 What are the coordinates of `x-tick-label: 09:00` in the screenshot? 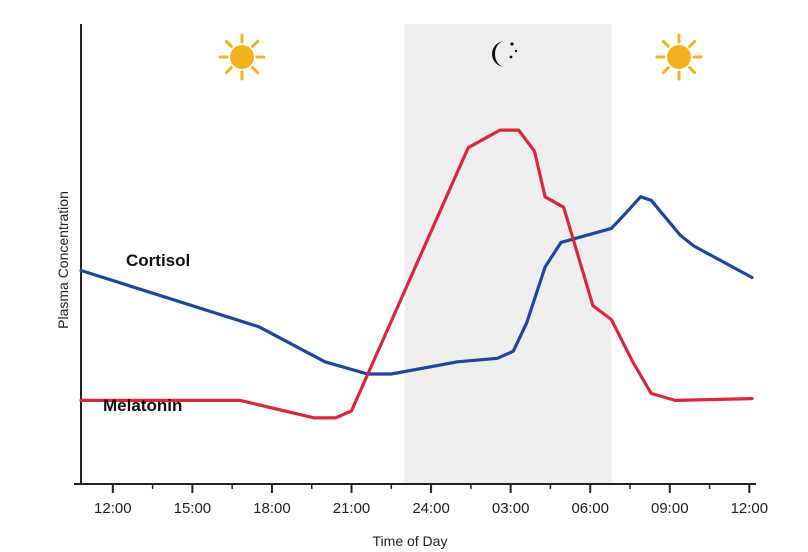 It's located at (670, 508).